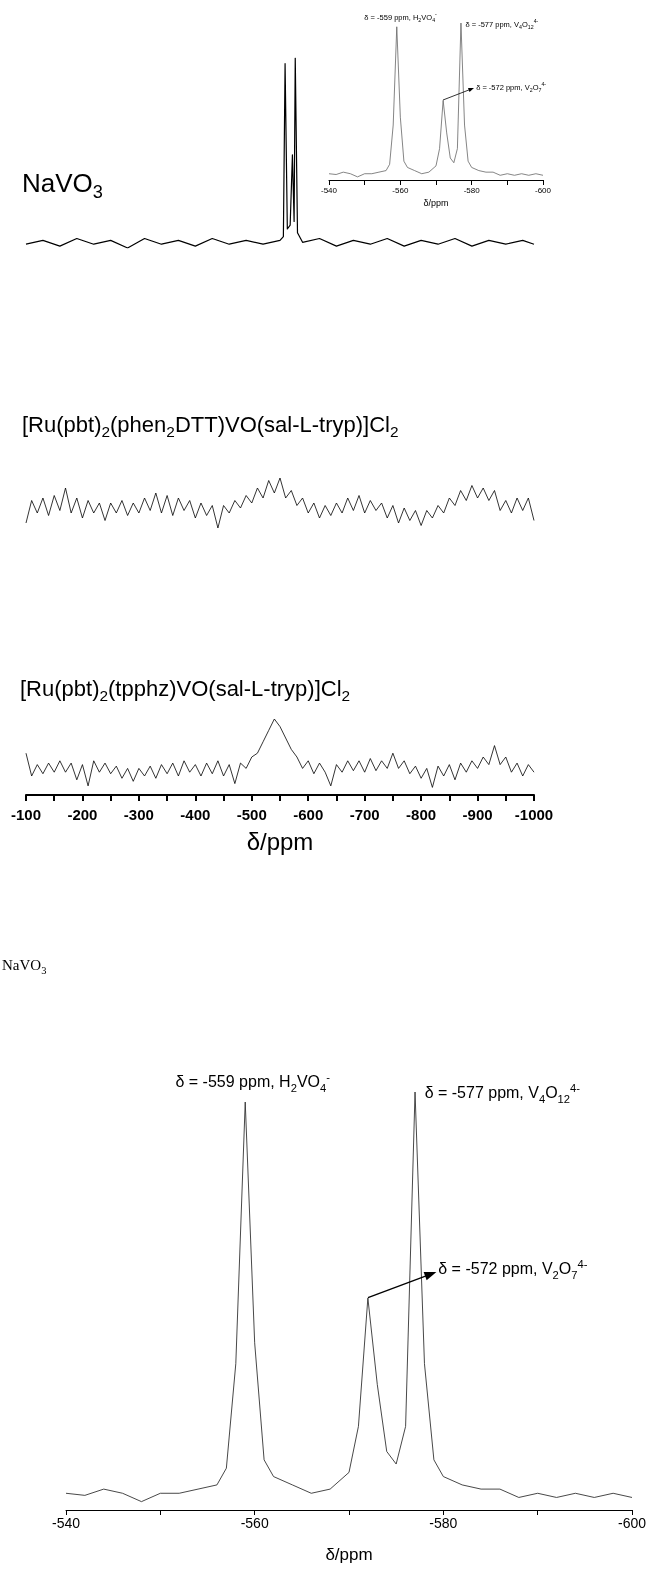  What do you see at coordinates (185, 690) in the screenshot?
I see `chart-title: [Ru(pbt)$_{2}$(tpphz)VO(sal-L-tryp)]Cl$_{2}$` at bounding box center [185, 690].